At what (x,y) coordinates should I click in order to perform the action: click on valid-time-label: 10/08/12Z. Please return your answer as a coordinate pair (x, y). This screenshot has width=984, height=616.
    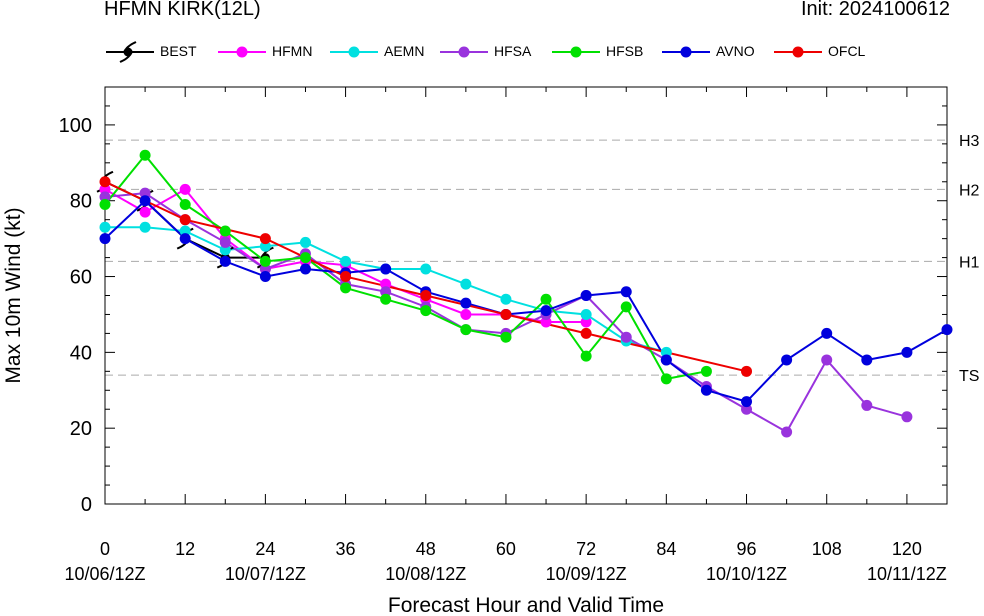
    Looking at the image, I should click on (425, 574).